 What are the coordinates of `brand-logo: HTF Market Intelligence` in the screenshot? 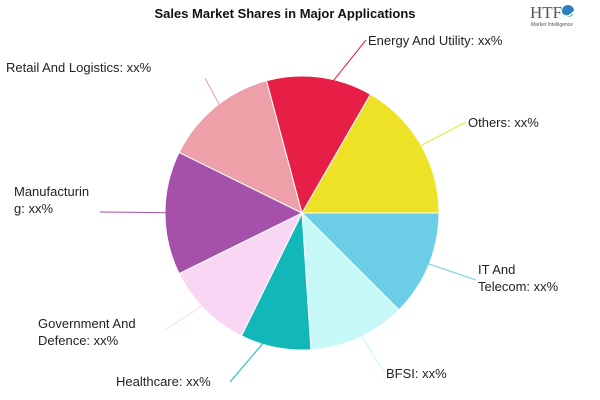 It's located at (553, 15).